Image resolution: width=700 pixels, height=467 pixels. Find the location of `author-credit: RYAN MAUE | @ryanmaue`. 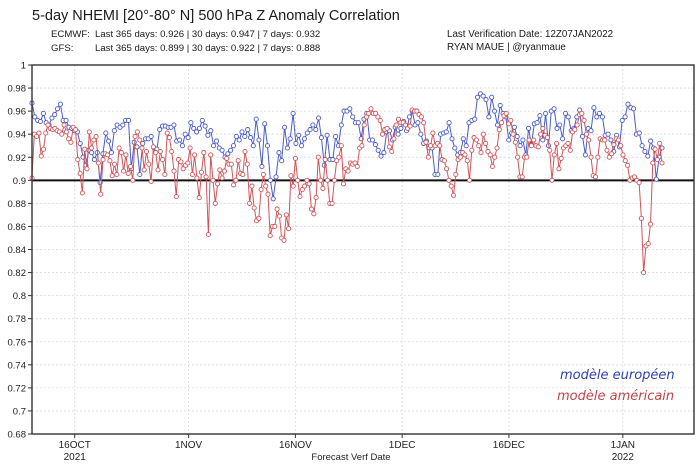

author-credit: RYAN MAUE | @ryanmaue is located at coordinates (506, 47).